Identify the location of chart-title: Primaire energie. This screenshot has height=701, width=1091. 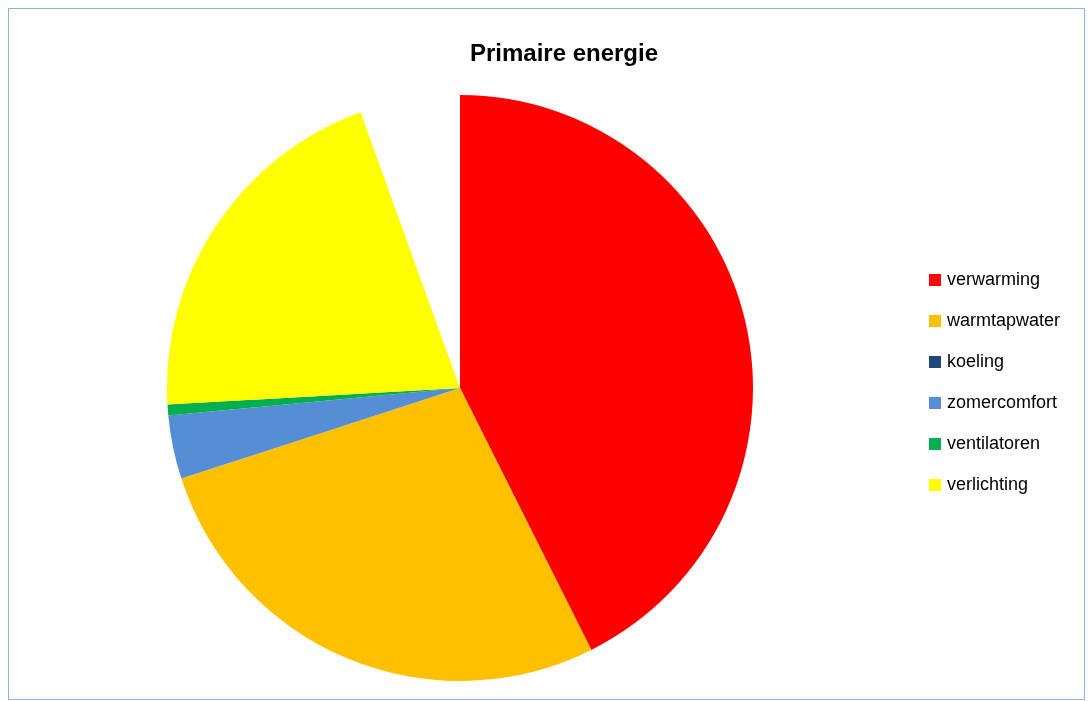
(564, 53).